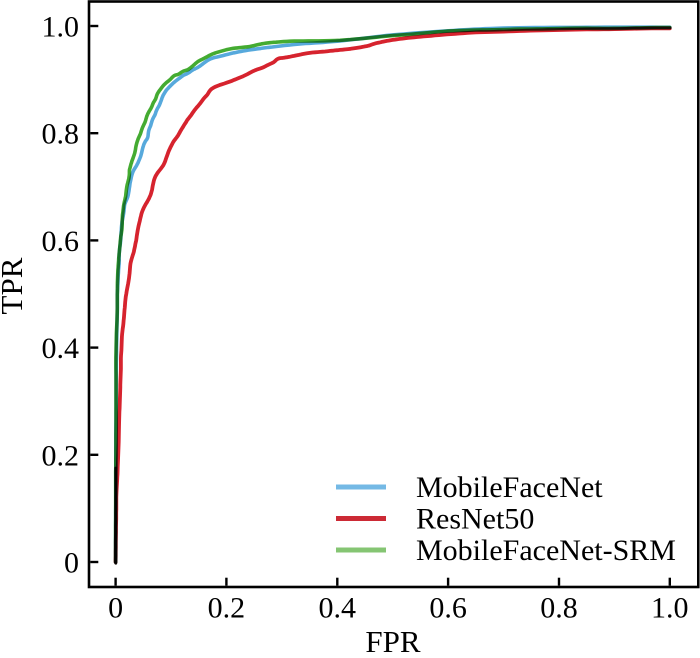  I want to click on svg-text: TPR, so click(14, 285).